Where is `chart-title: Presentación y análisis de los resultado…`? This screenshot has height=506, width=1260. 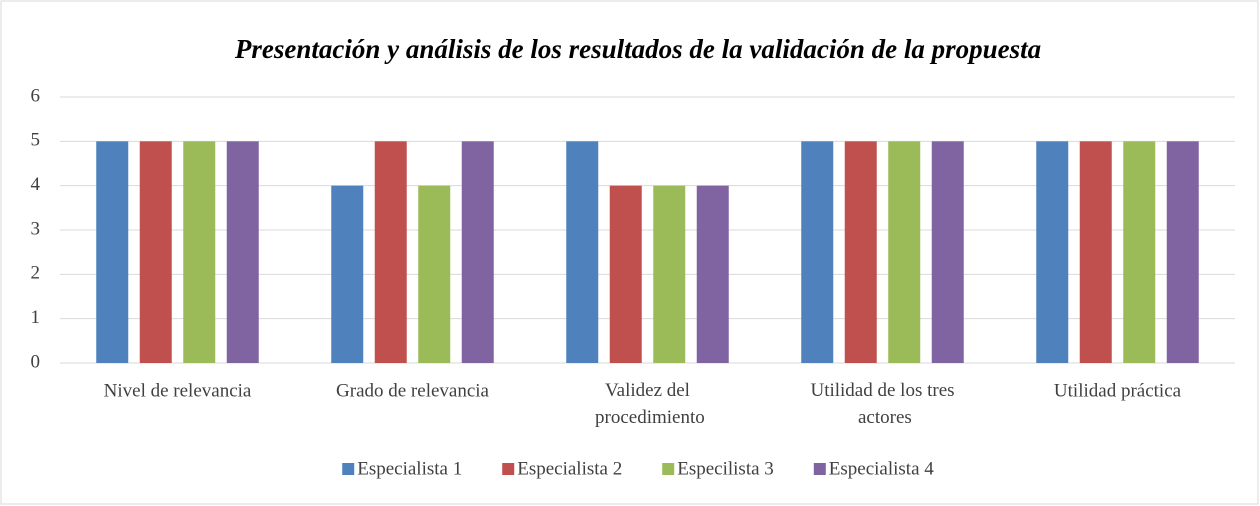
chart-title: Presentación y análisis de los resultado… is located at coordinates (637, 49).